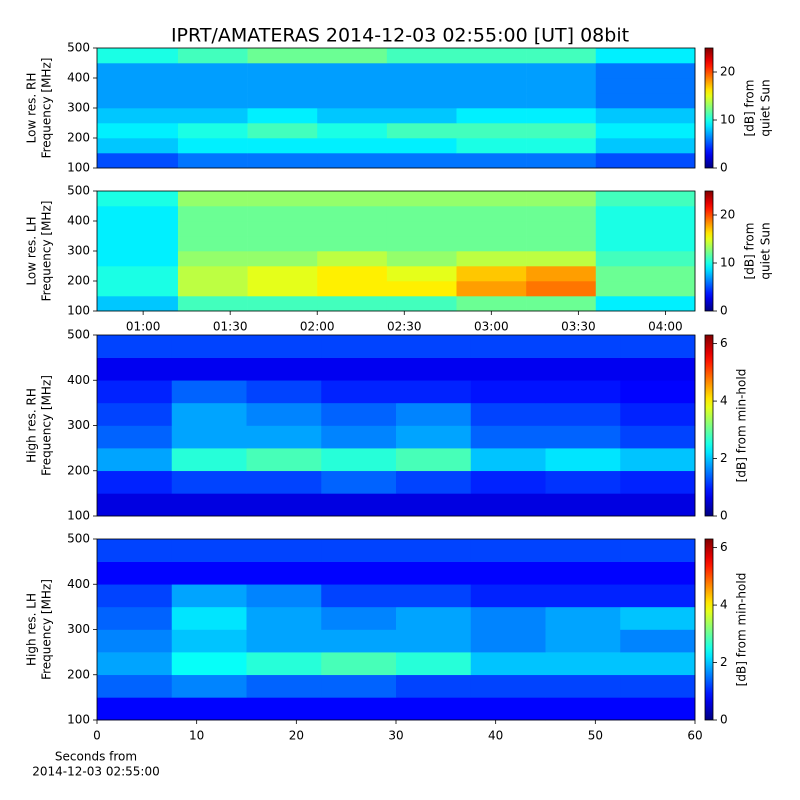 This screenshot has height=800, width=800. I want to click on y-tick-label: 100, so click(78, 168).